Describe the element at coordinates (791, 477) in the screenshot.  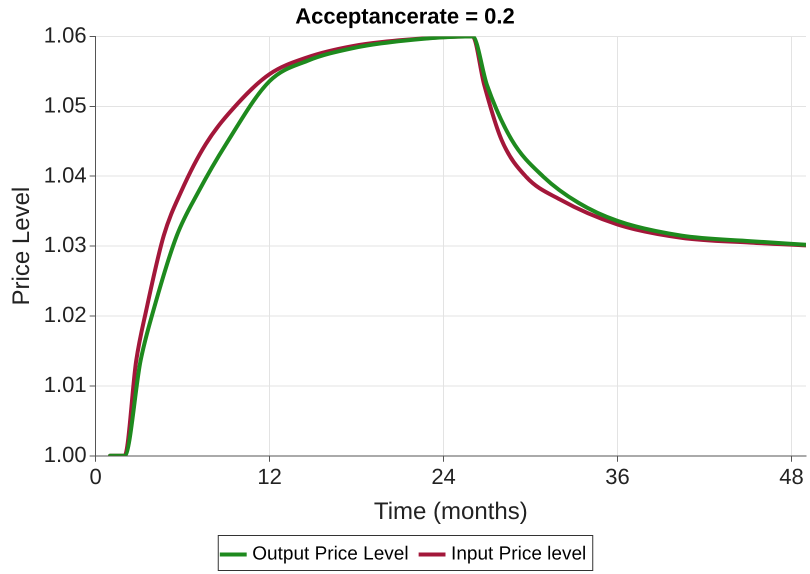
I see `x-tick-label: 48` at that location.